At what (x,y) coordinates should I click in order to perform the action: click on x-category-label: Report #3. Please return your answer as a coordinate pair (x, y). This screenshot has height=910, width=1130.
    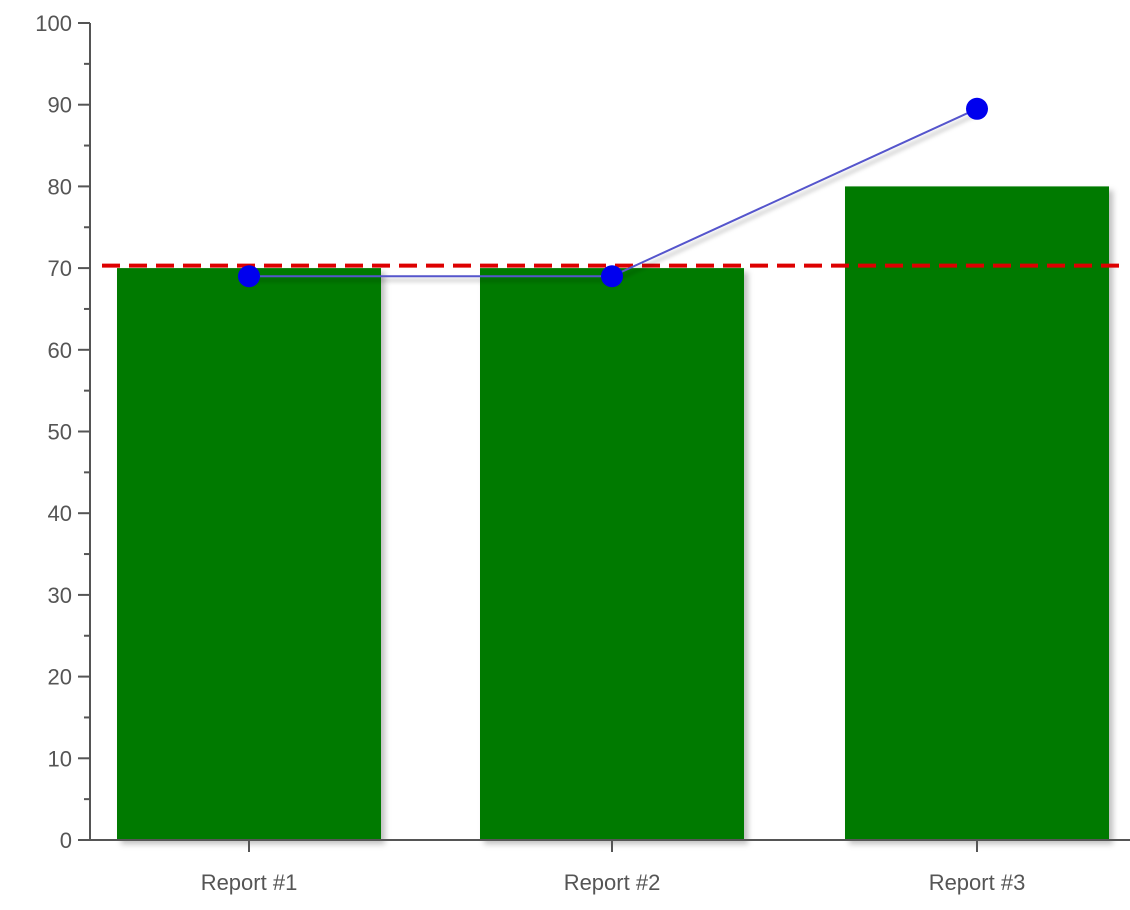
    Looking at the image, I should click on (977, 882).